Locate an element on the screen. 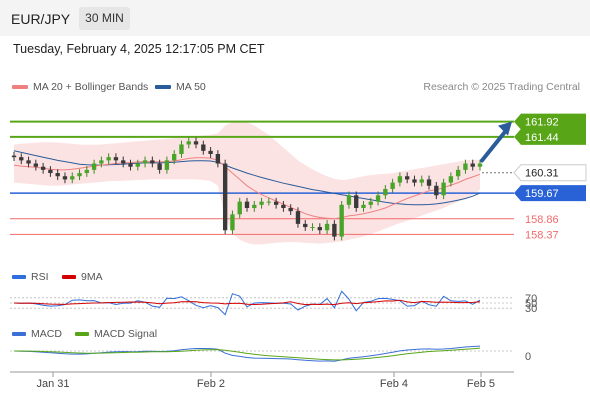  legend-macd-label: MACD is located at coordinates (46, 334).